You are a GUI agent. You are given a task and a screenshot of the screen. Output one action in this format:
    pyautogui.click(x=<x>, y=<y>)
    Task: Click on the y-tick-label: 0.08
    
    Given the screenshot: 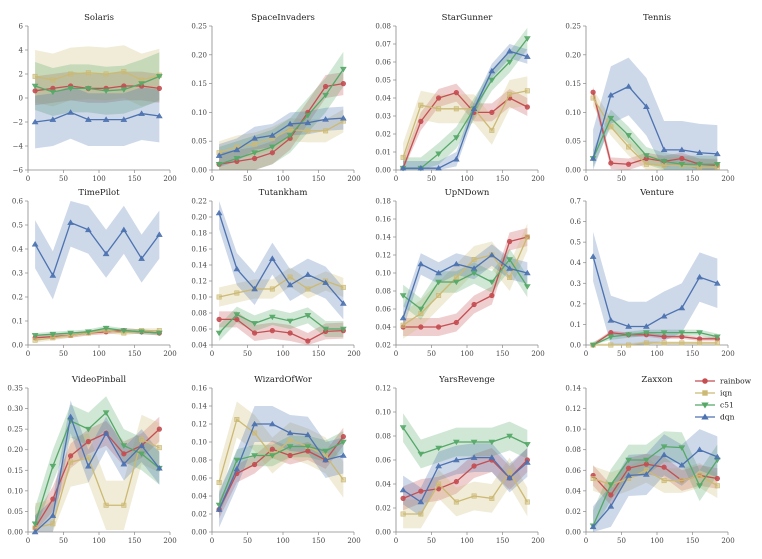 What is the action you would take?
    pyautogui.click(x=573, y=450)
    